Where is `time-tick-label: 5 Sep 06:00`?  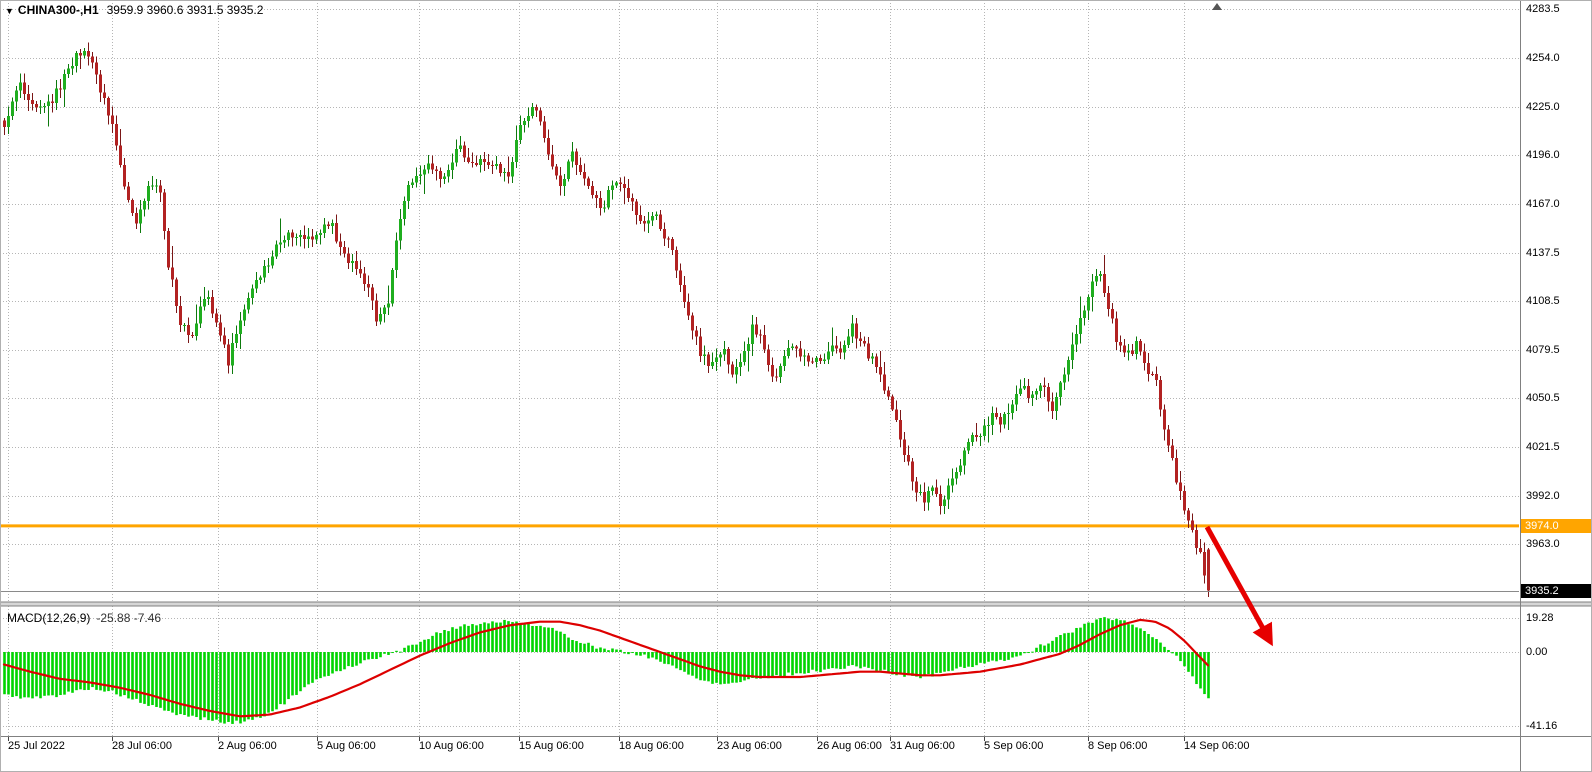 time-tick-label: 5 Sep 06:00 is located at coordinates (1014, 746).